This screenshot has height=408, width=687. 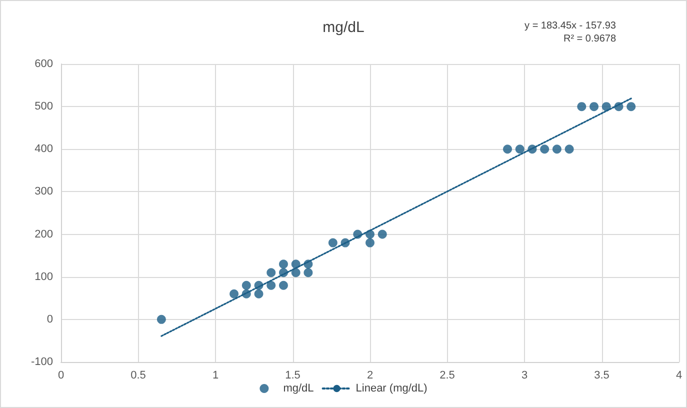 What do you see at coordinates (61, 376) in the screenshot?
I see `x-tick-label: 0` at bounding box center [61, 376].